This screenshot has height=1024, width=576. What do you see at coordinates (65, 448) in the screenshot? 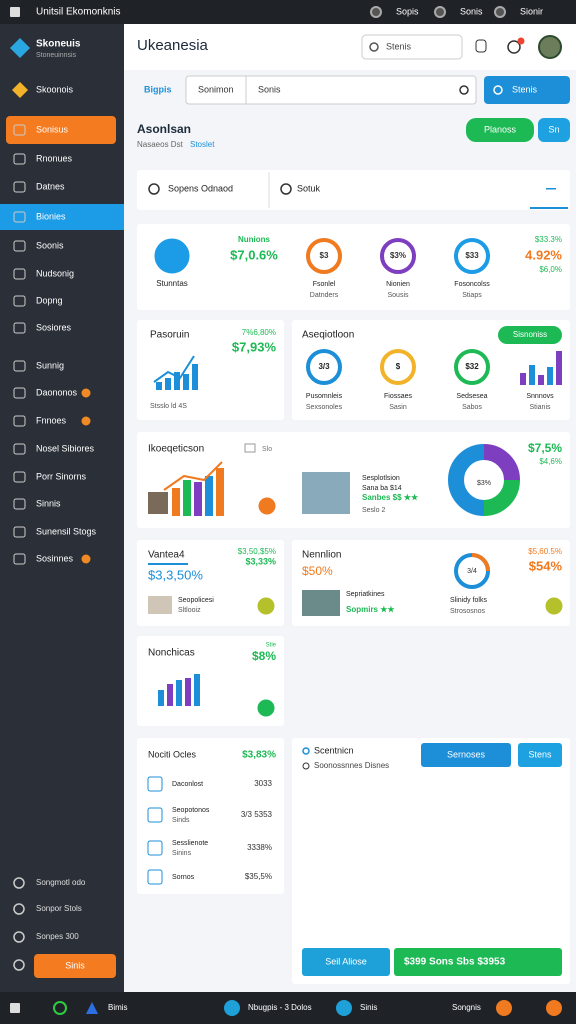
I see `nav-item: Nosel Sibiores` at bounding box center [65, 448].